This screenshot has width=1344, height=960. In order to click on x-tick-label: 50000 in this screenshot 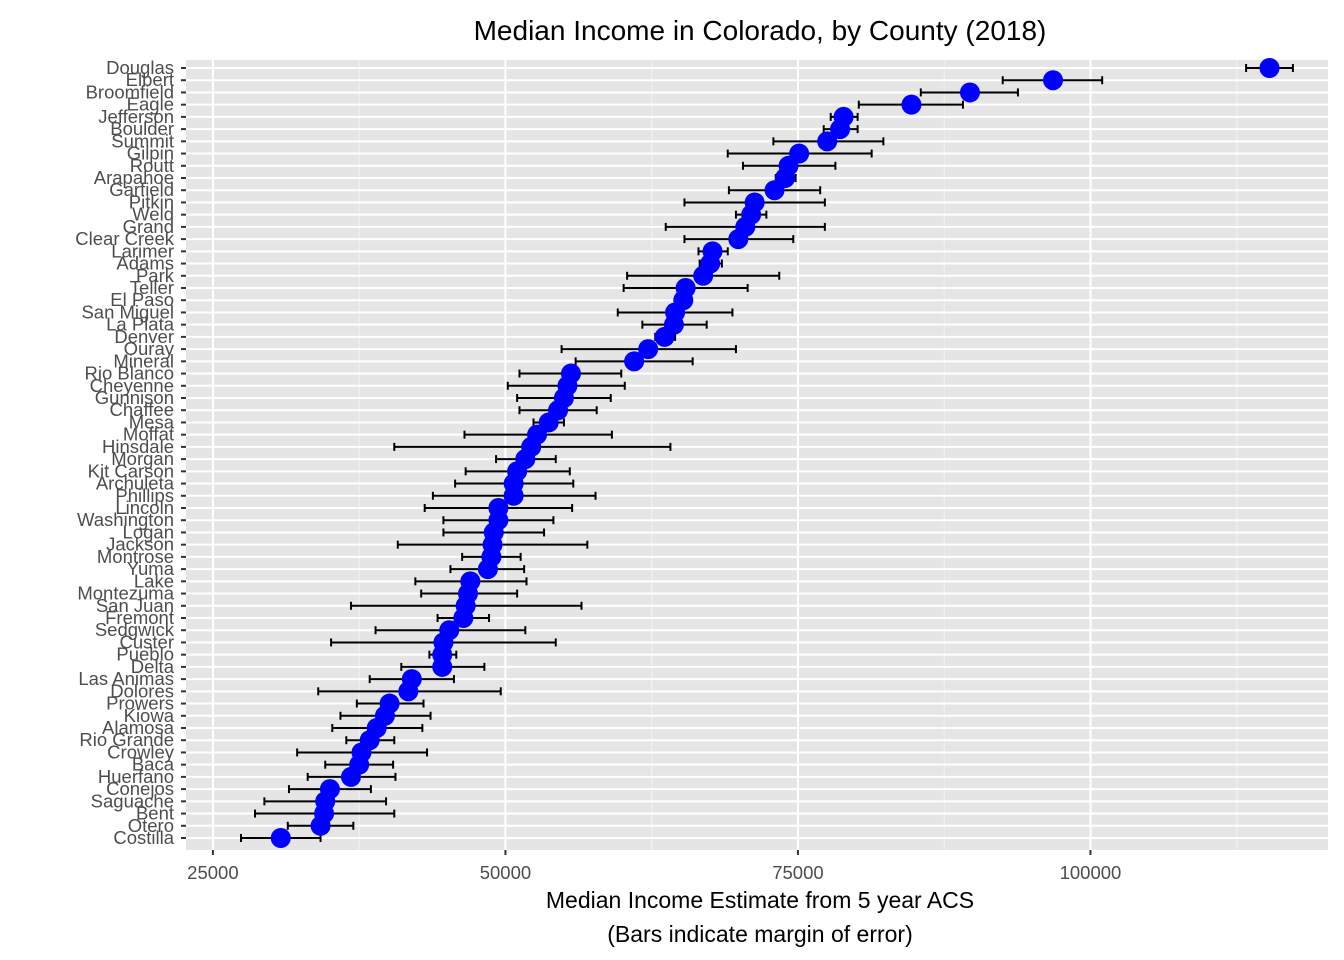, I will do `click(505, 872)`.